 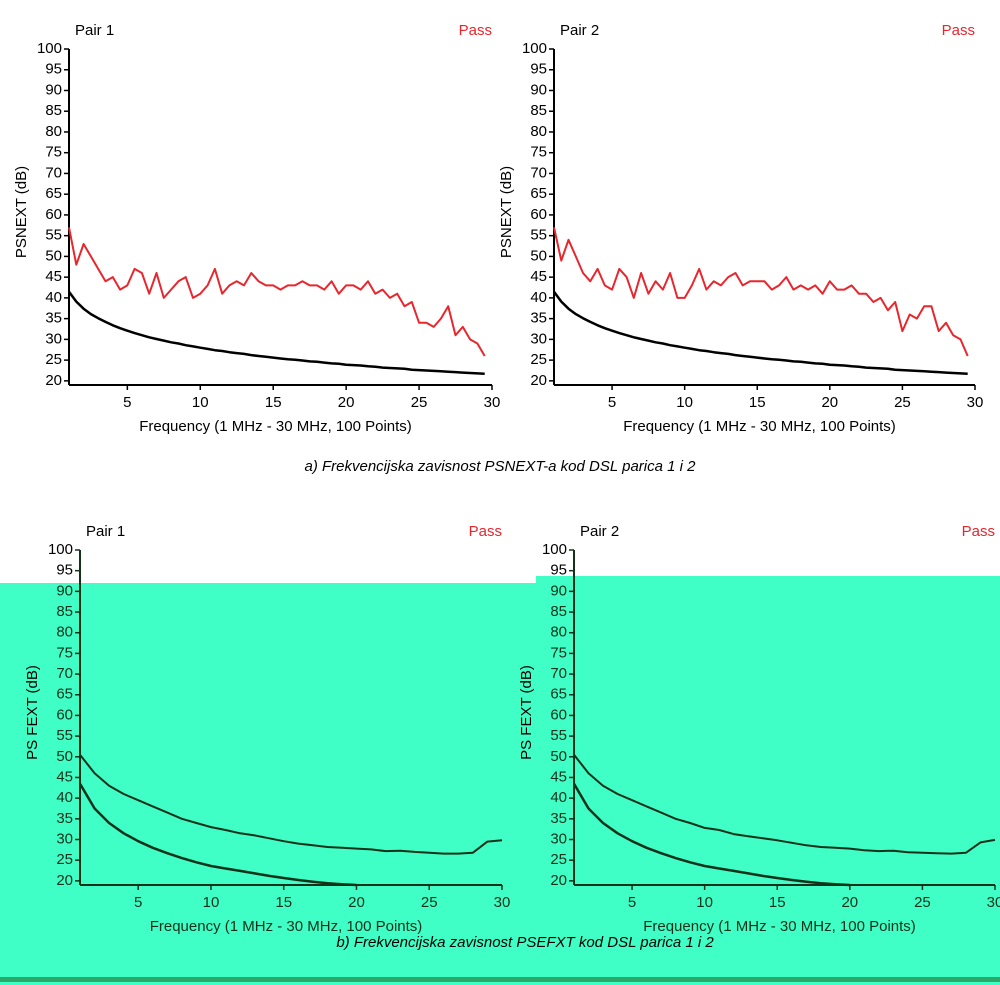 I want to click on chart-title: Pair 2, so click(x=599, y=531).